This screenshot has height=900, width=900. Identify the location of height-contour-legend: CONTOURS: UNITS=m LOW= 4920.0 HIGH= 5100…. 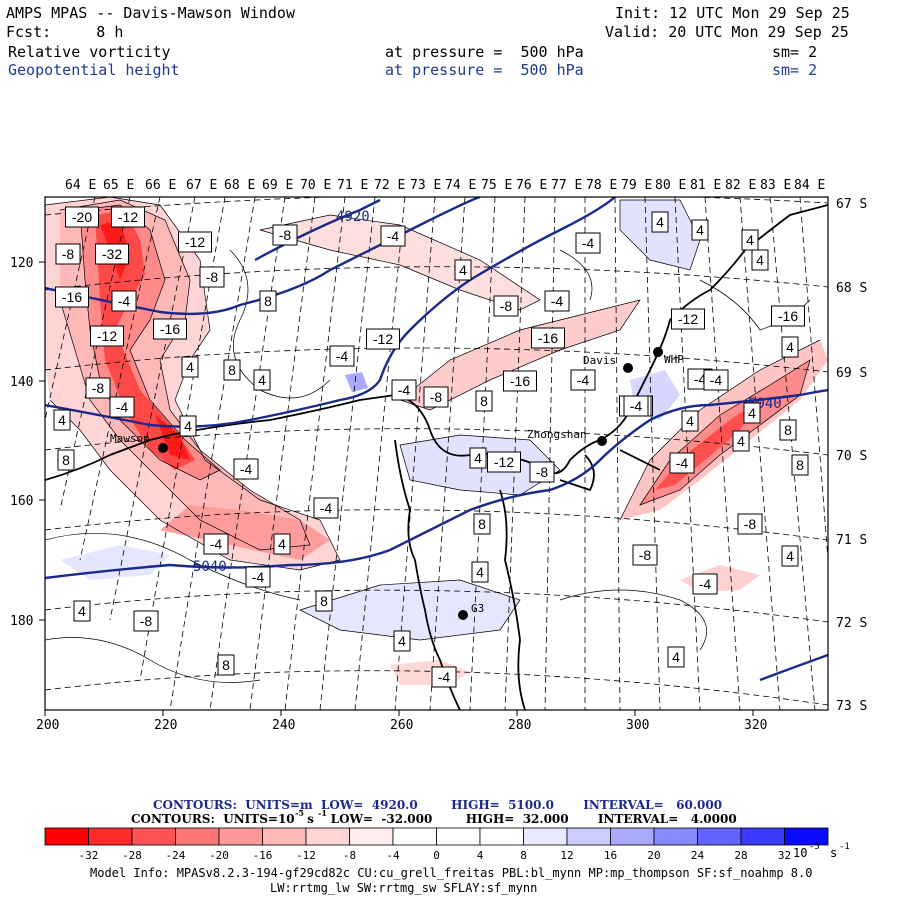
(438, 805).